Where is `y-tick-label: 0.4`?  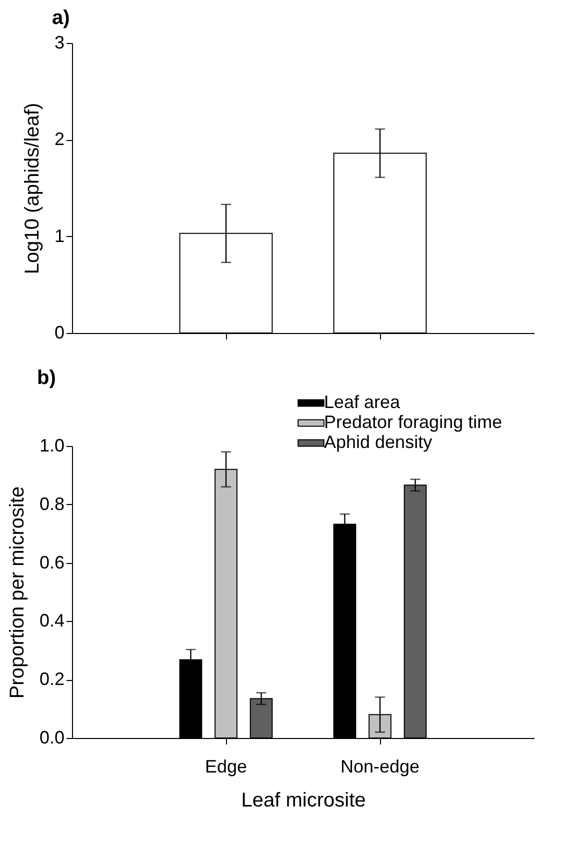 y-tick-label: 0.4 is located at coordinates (51, 620).